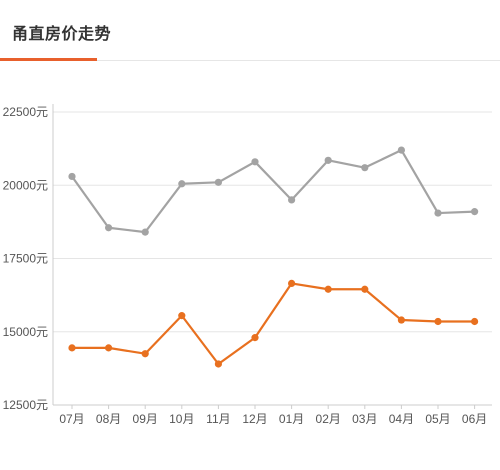 This screenshot has height=470, width=500. Describe the element at coordinates (25, 185) in the screenshot. I see `y-tick-label: 20000元` at that location.